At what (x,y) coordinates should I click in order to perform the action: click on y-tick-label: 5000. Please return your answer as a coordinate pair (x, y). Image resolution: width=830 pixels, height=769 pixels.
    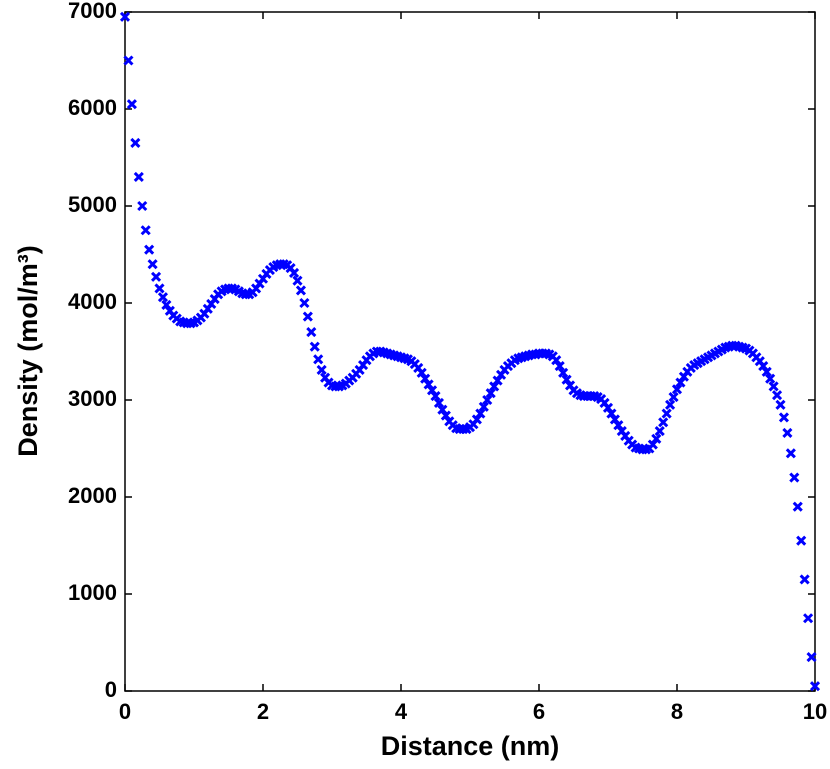
    Looking at the image, I should click on (92, 204).